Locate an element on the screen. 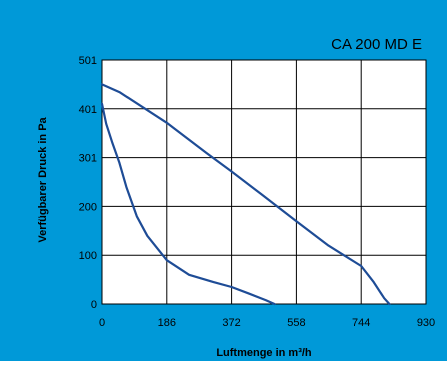 This screenshot has width=447, height=366. x-tick-label: 0 is located at coordinates (102, 323).